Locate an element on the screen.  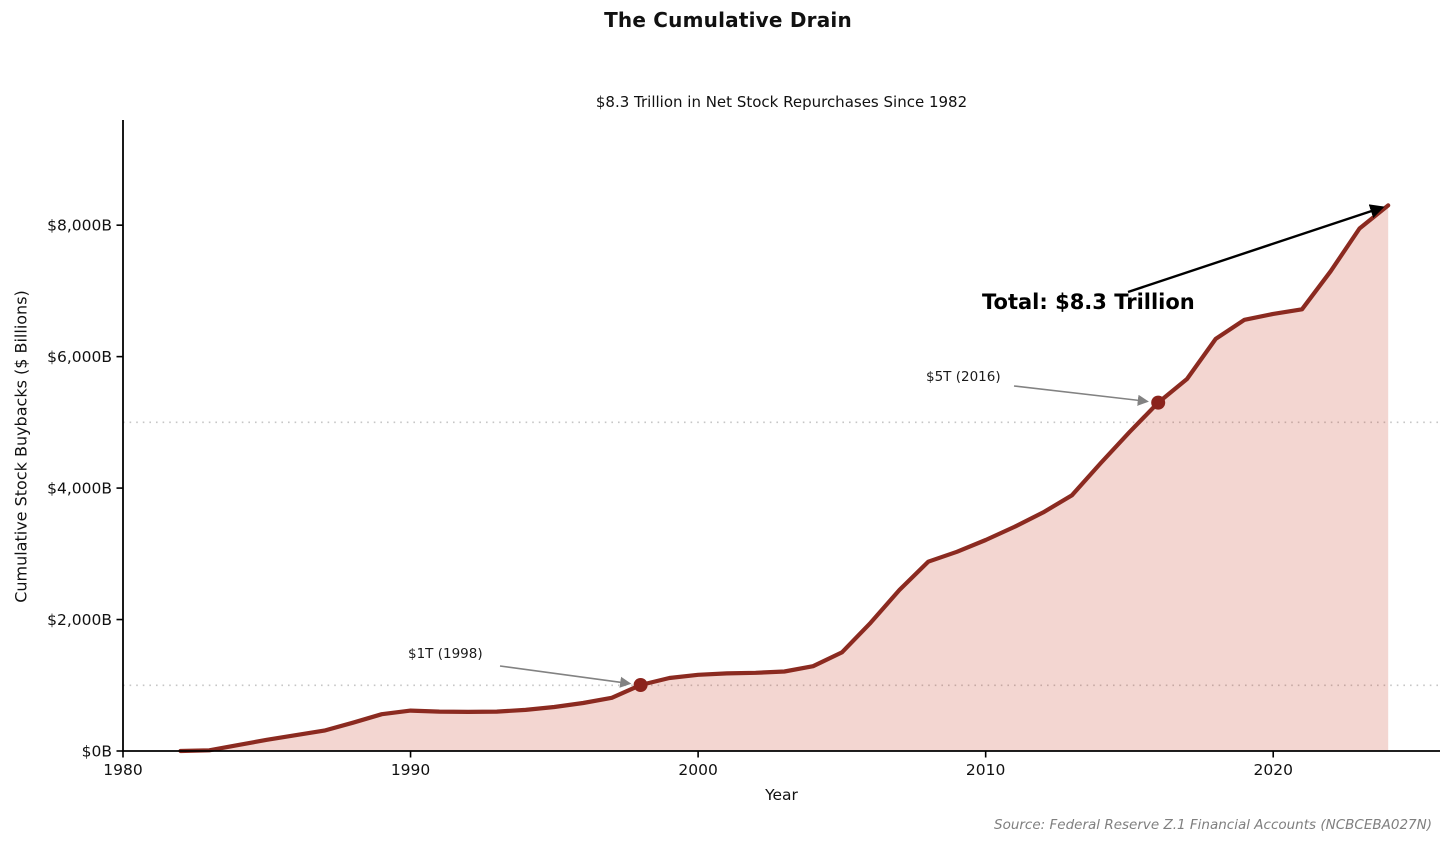
x-tick-label: 1980 is located at coordinates (122, 770).